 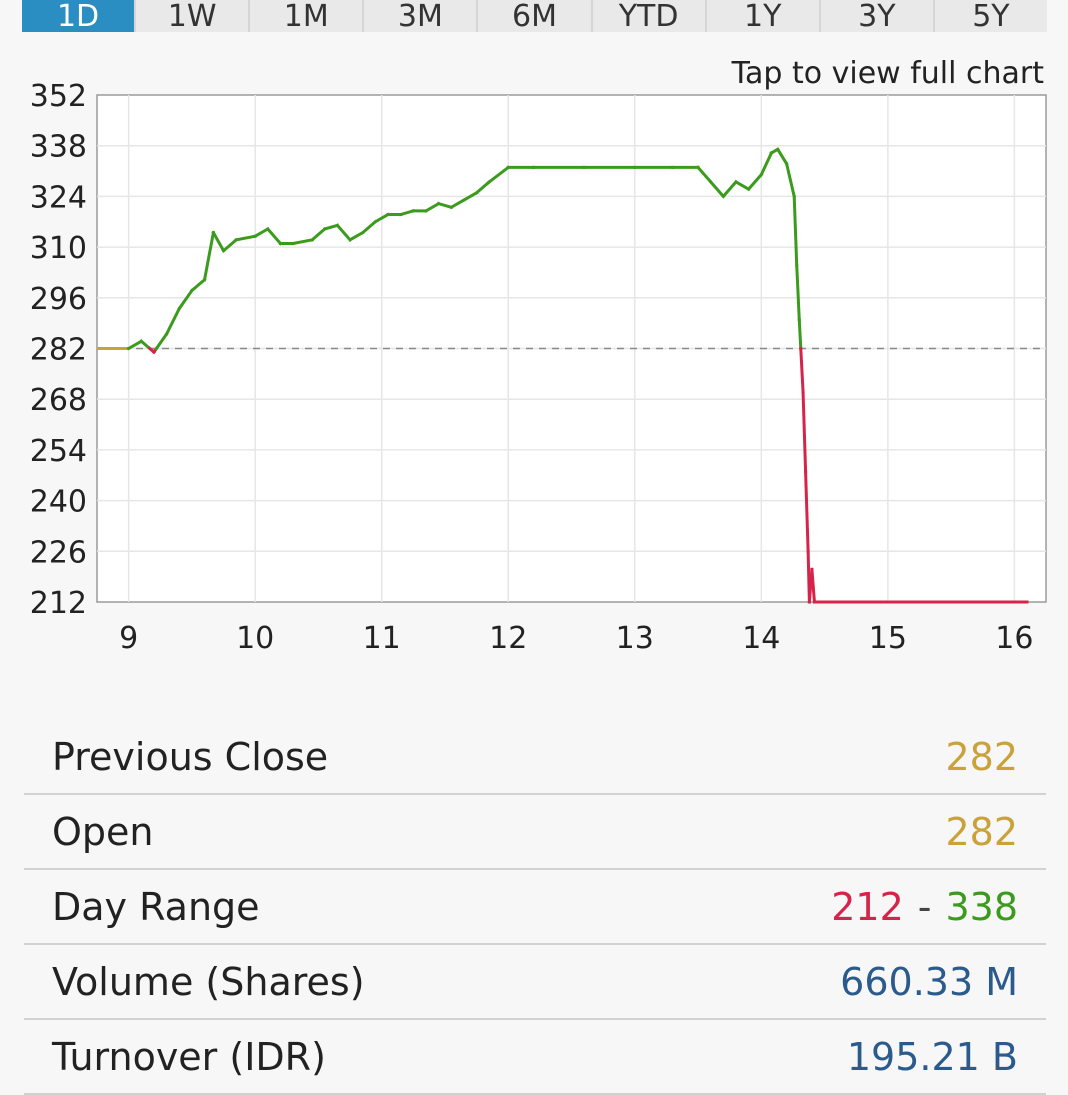 What do you see at coordinates (58, 96) in the screenshot?
I see `y-tick-label: 352` at bounding box center [58, 96].